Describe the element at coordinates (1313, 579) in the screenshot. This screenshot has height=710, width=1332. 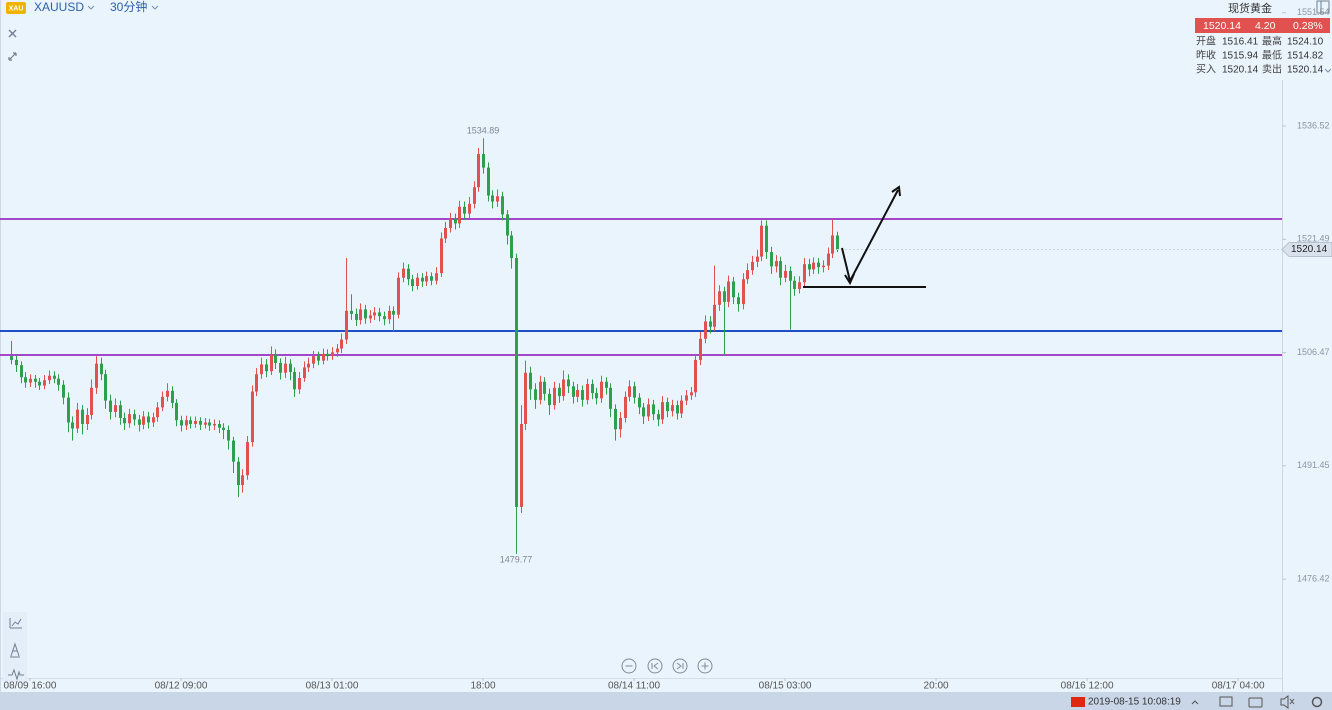
I see `y-tick-label: 1476.42` at that location.